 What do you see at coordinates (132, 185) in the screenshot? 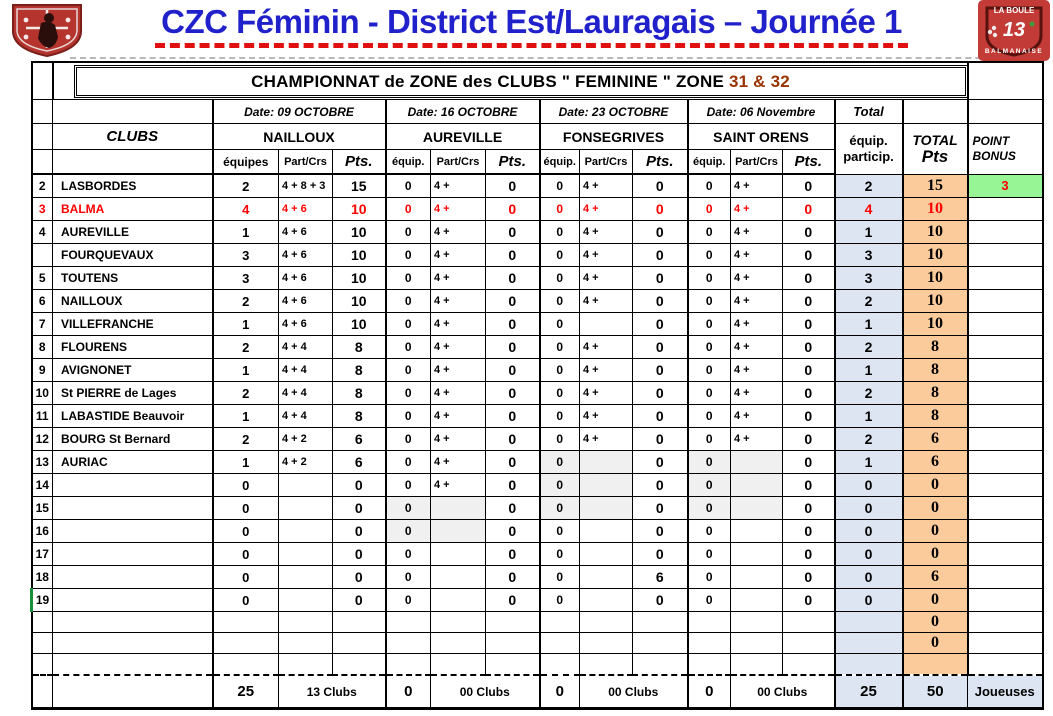
I see `club-name-cell: LASBORDES` at bounding box center [132, 185].